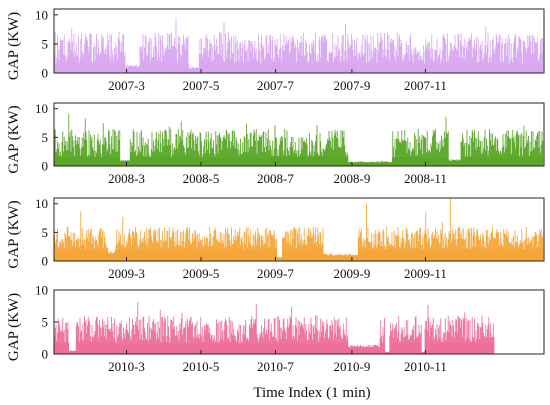  I want to click on x-tick-label: 2007-5, so click(201, 85).